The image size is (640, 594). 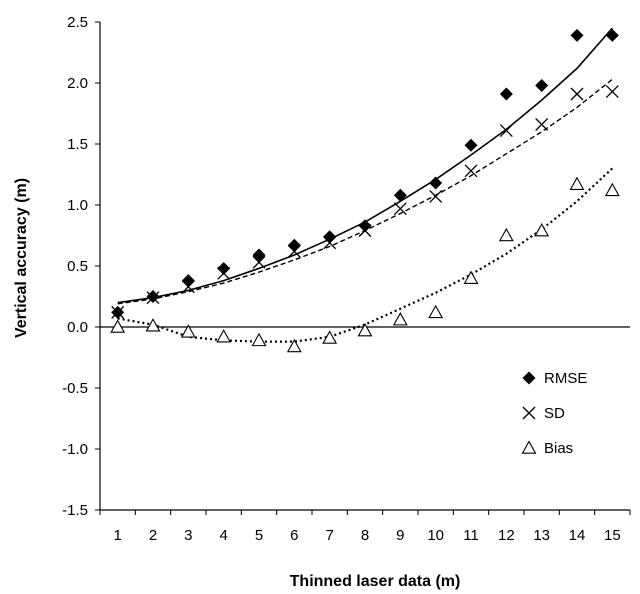 I want to click on x-tick-label: 3, so click(x=188, y=535).